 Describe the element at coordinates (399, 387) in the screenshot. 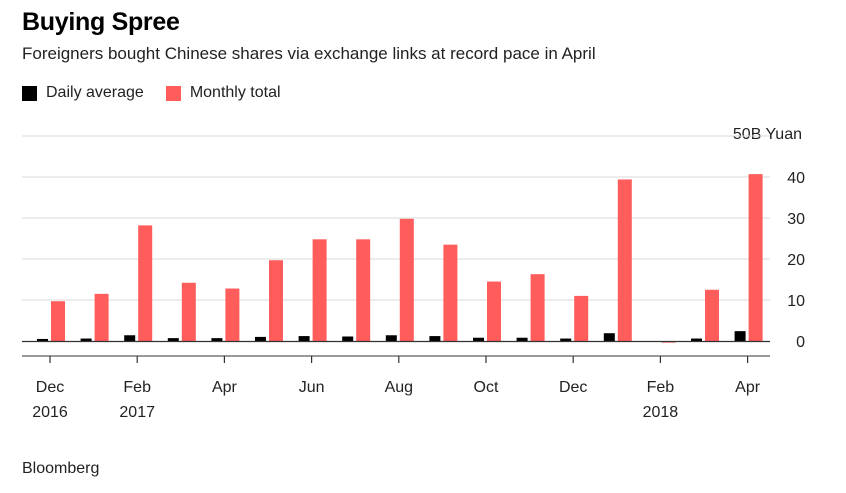

I see `x-tick-label-8: Aug` at that location.